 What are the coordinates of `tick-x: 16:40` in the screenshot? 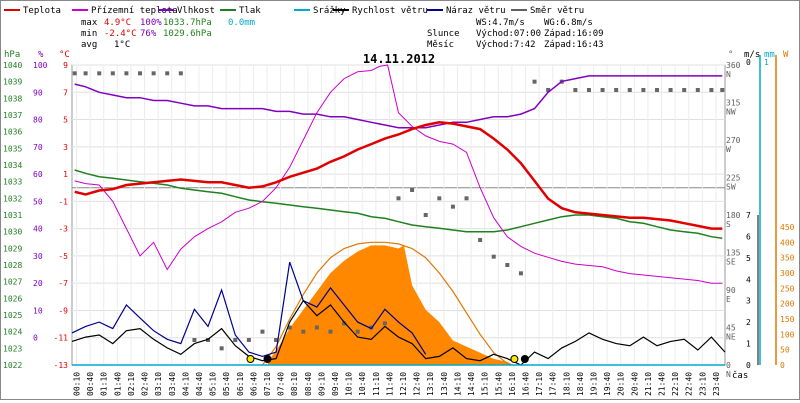 It's located at (525, 384).